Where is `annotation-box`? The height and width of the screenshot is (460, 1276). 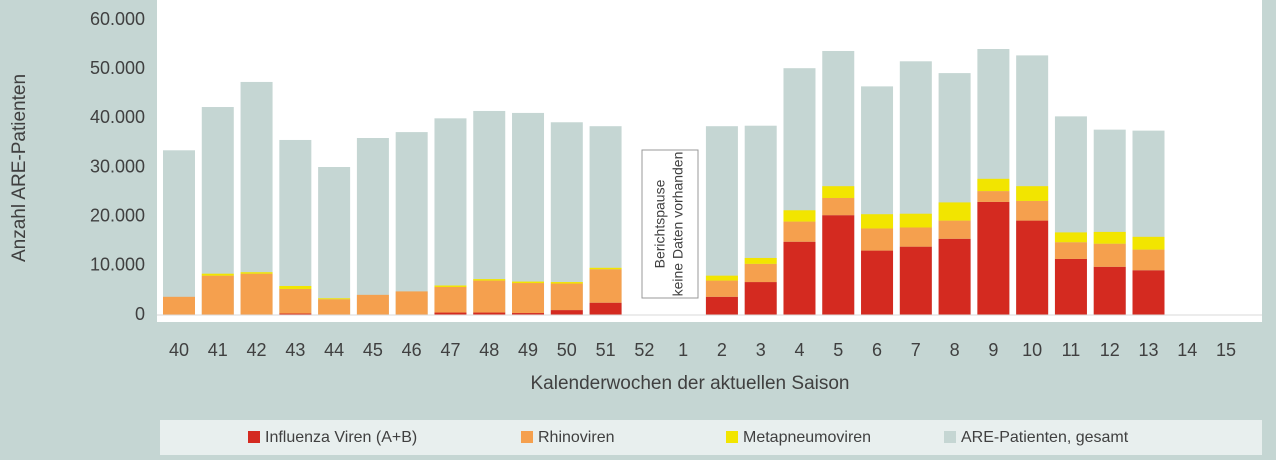
annotation-box is located at coordinates (670, 224).